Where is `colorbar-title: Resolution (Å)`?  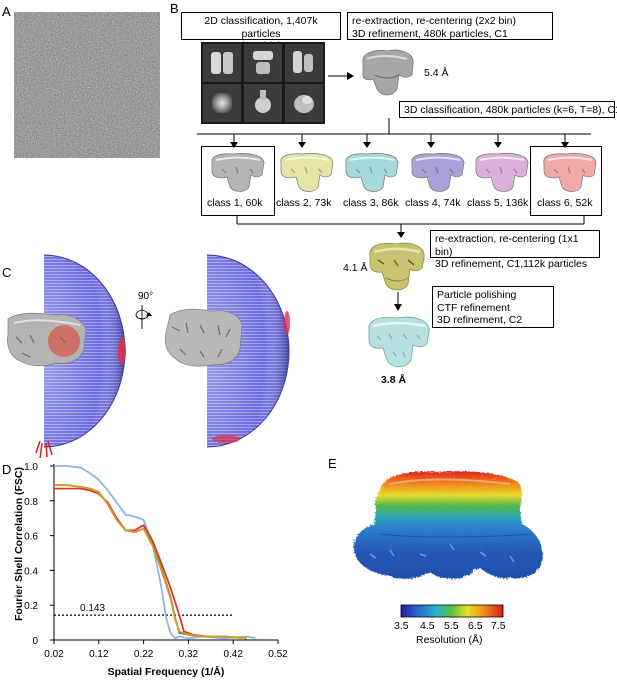
colorbar-title: Resolution (Å) is located at coordinates (449, 640).